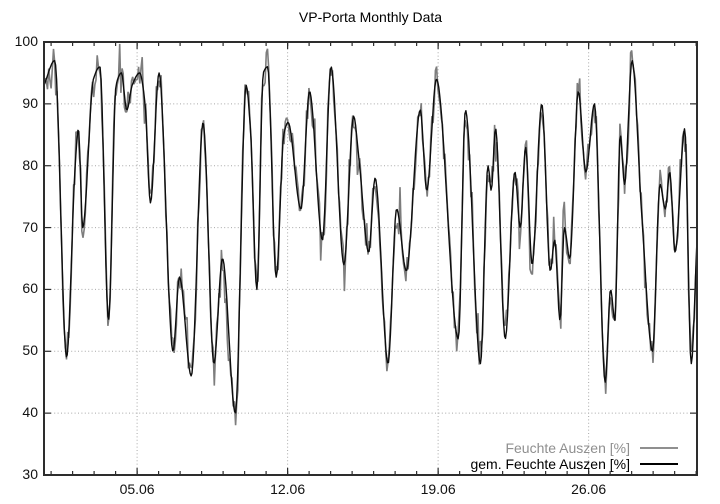  What do you see at coordinates (30, 164) in the screenshot?
I see `y-axis-tick-label: 80` at bounding box center [30, 164].